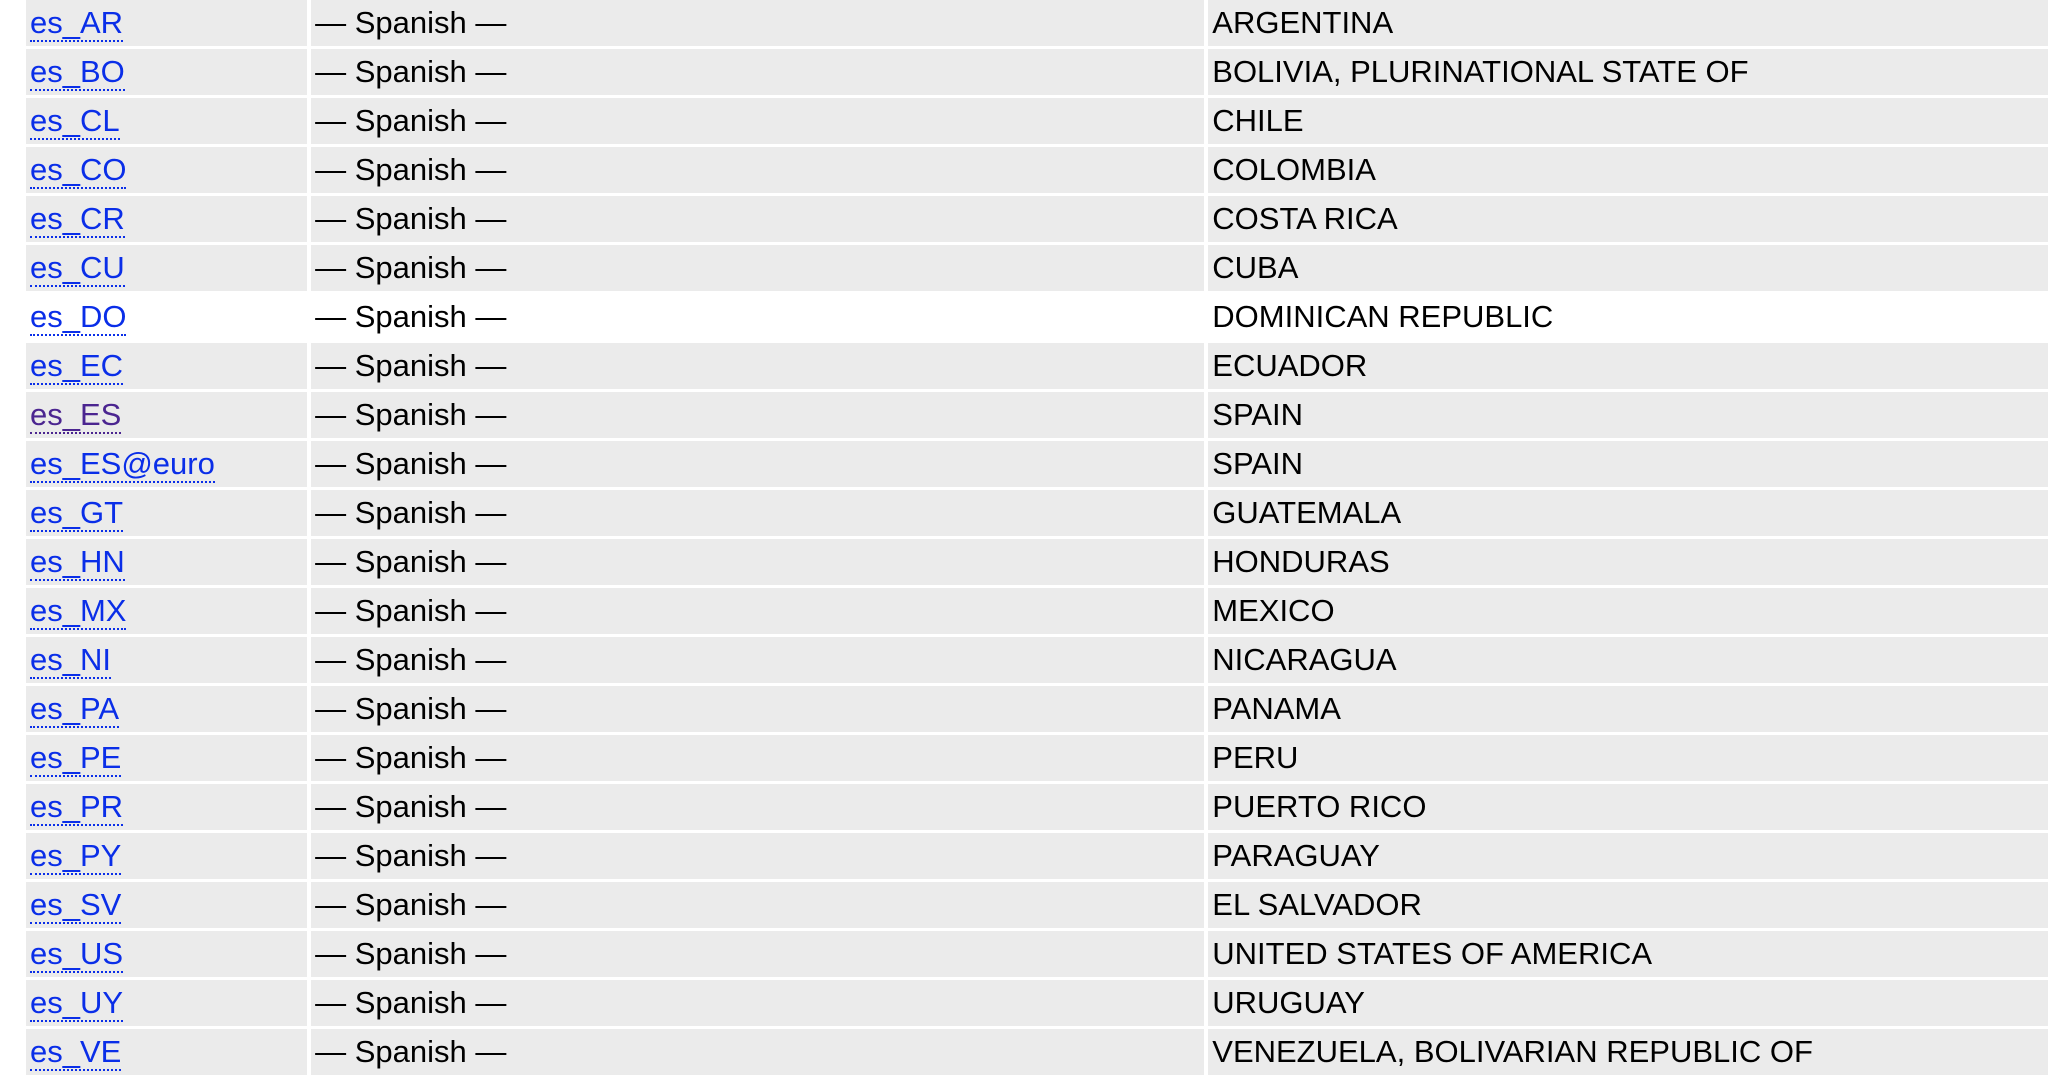 The image size is (2052, 1078). What do you see at coordinates (1628, 268) in the screenshot?
I see `country-cell: CUBA` at bounding box center [1628, 268].